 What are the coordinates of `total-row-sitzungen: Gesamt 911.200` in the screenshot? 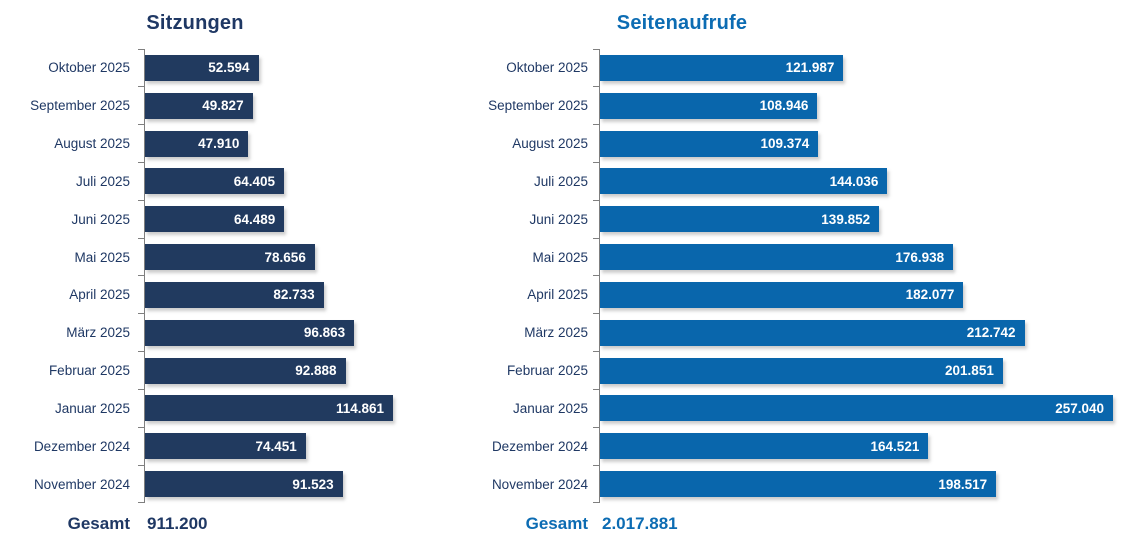 It's located at (104, 524).